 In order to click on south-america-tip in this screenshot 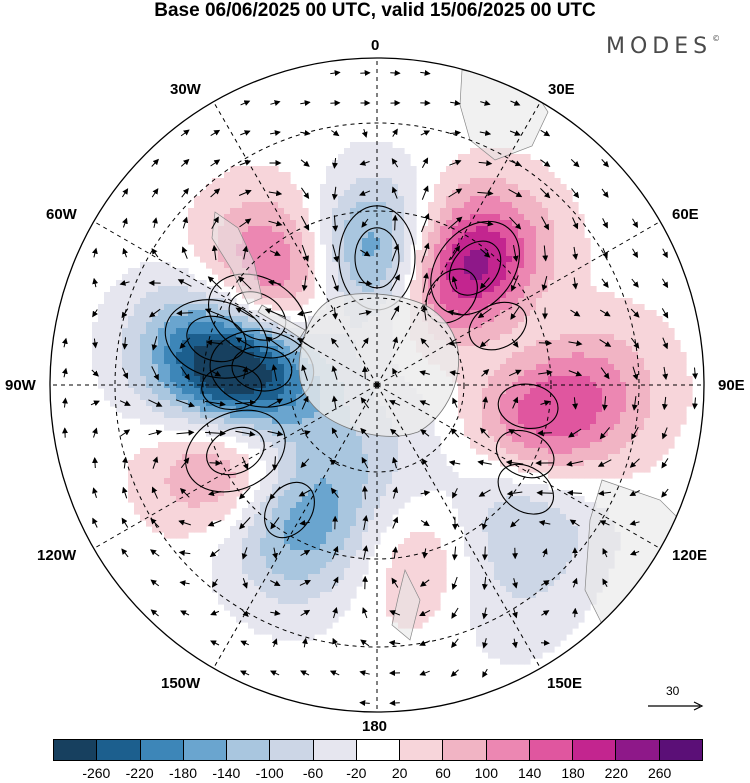, I will do `click(237, 258)`.